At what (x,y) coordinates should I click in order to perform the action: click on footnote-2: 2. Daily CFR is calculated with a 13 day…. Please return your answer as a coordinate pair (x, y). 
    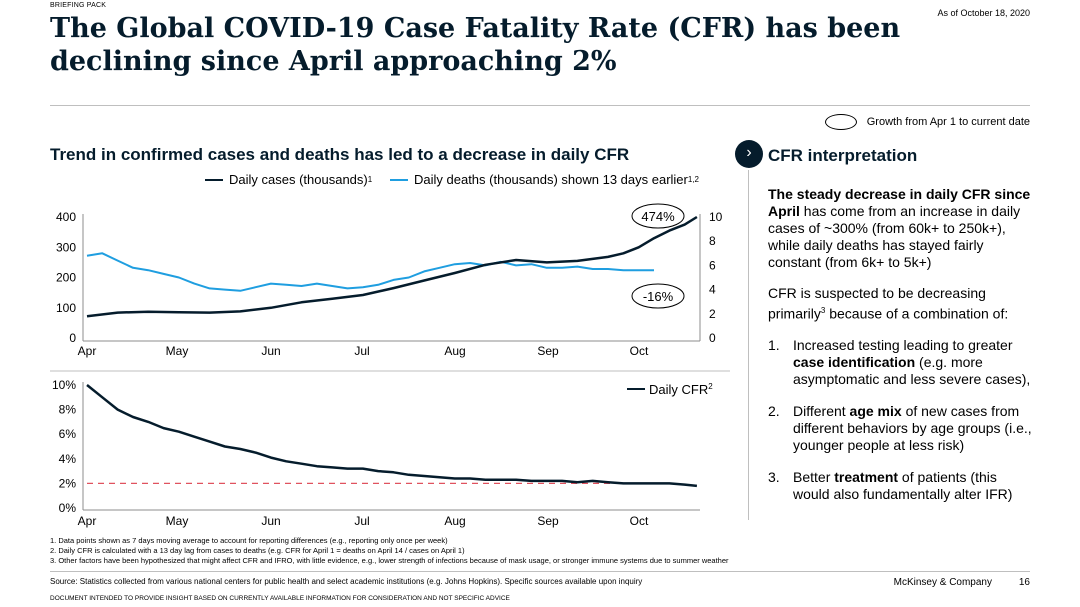
    Looking at the image, I should click on (257, 550).